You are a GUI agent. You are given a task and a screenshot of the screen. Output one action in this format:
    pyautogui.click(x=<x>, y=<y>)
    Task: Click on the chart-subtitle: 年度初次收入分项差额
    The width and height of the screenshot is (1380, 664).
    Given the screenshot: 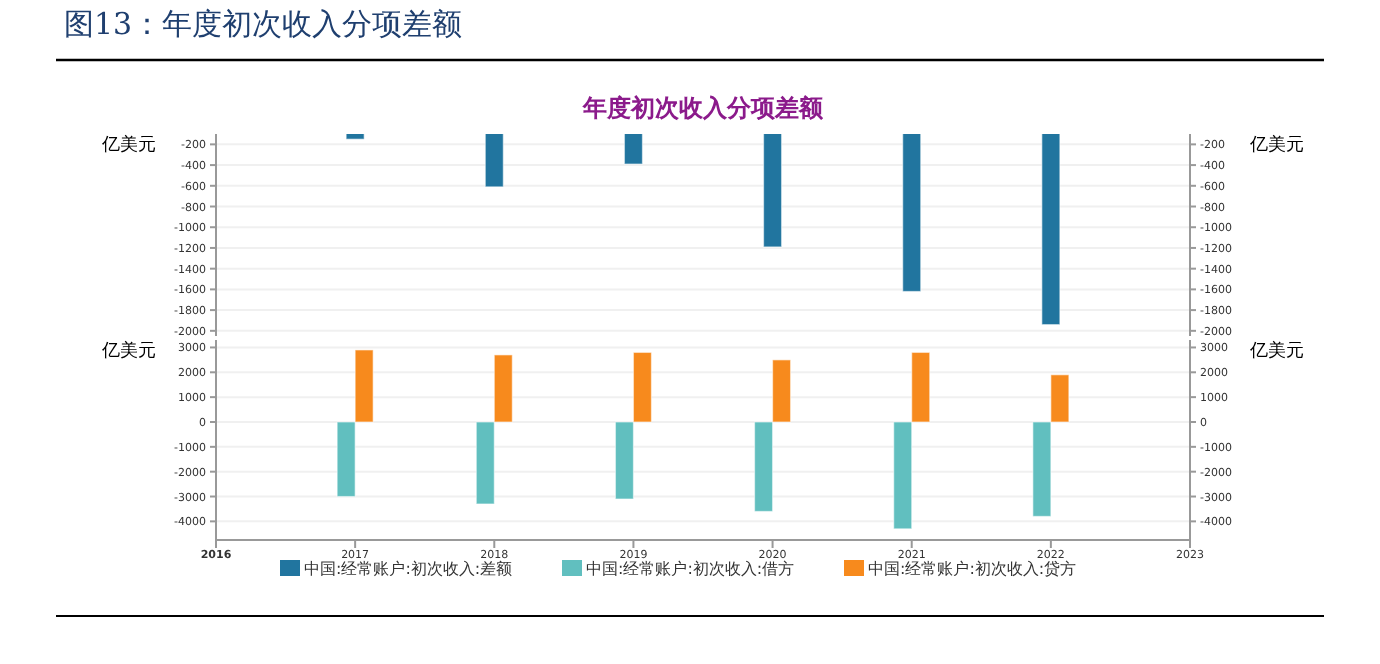 What is the action you would take?
    pyautogui.click(x=703, y=108)
    